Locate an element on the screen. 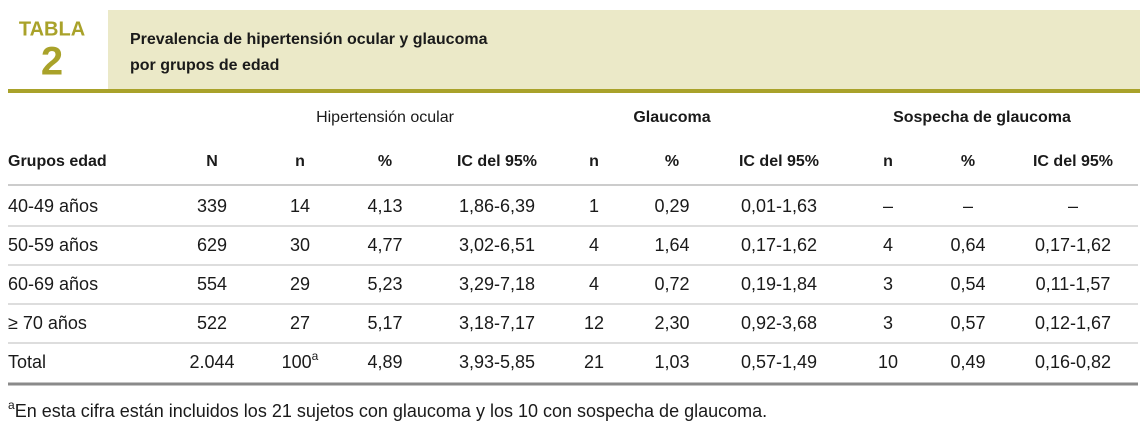 This screenshot has width=1148, height=439. table-cell: 100a is located at coordinates (300, 360).